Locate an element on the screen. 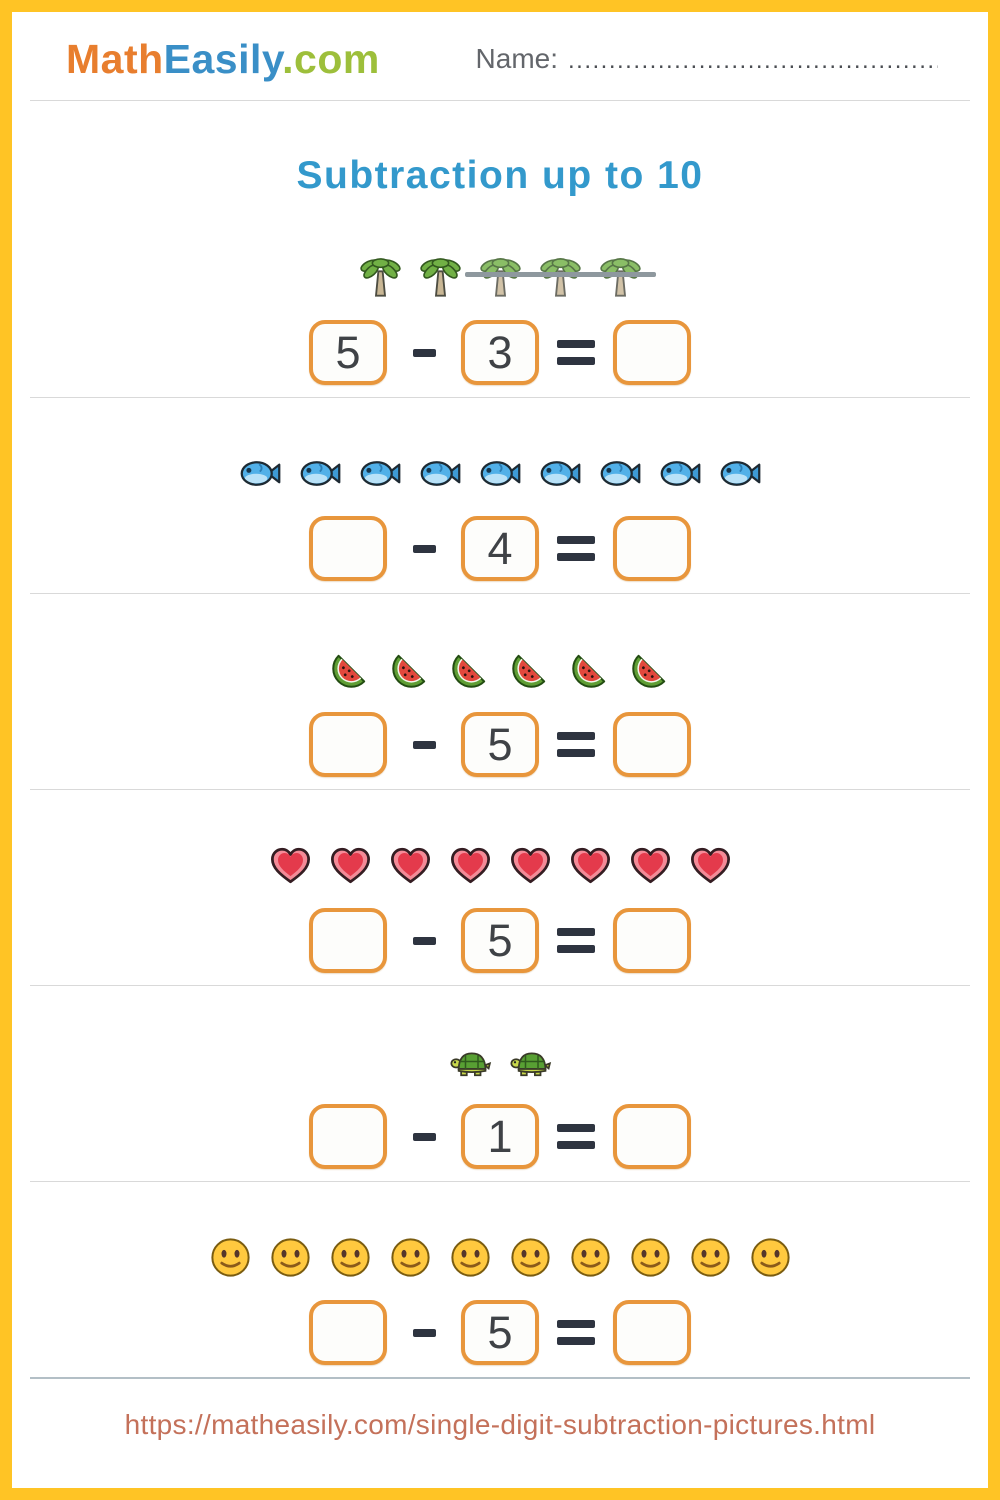 Image resolution: width=1000 pixels, height=1500 pixels. subtrahend-value: 3 is located at coordinates (500, 352).